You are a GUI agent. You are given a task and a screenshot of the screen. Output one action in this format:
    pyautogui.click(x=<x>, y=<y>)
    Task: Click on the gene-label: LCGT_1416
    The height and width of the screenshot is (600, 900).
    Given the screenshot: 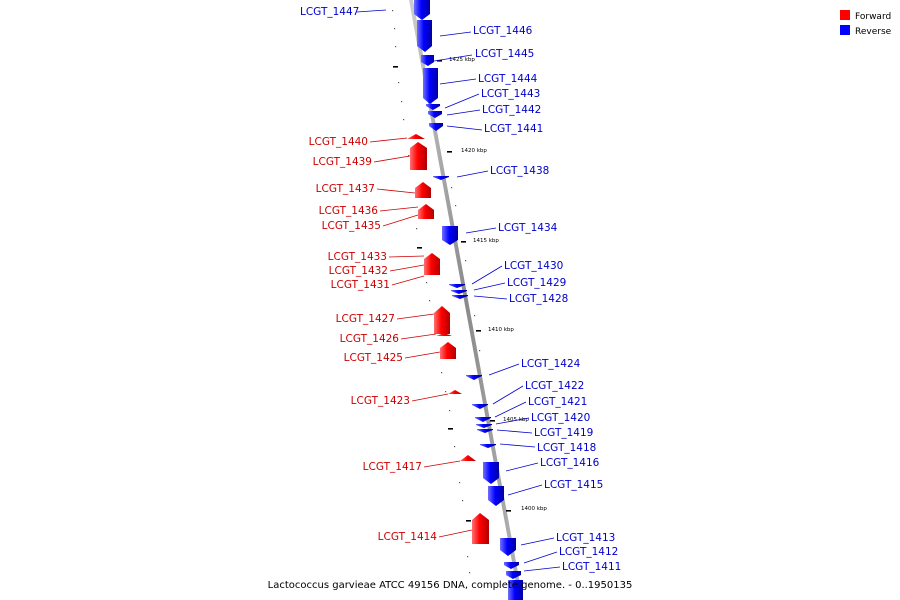 What is the action you would take?
    pyautogui.click(x=570, y=463)
    